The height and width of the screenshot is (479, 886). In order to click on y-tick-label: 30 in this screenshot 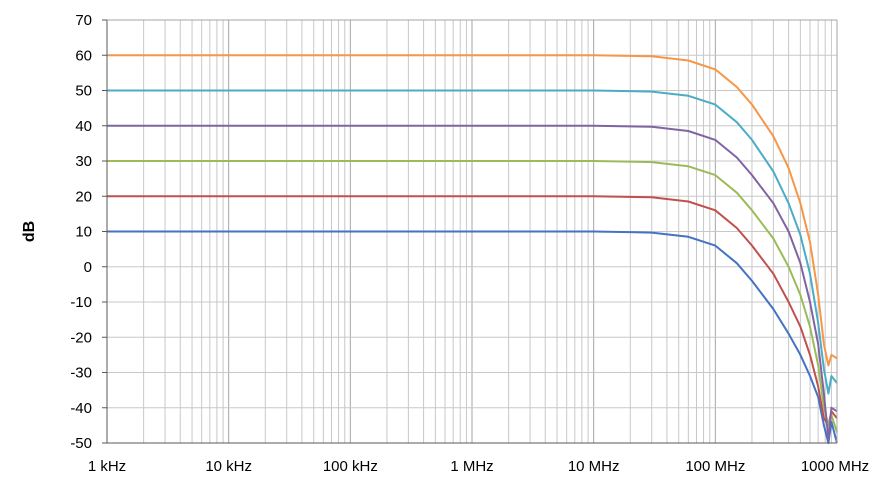, I will do `click(83, 161)`.